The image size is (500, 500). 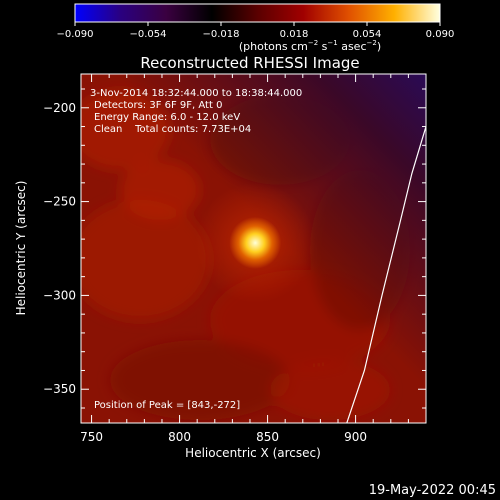 What do you see at coordinates (253, 453) in the screenshot?
I see `x-axis-label: Heliocentric X (arcsec)` at bounding box center [253, 453].